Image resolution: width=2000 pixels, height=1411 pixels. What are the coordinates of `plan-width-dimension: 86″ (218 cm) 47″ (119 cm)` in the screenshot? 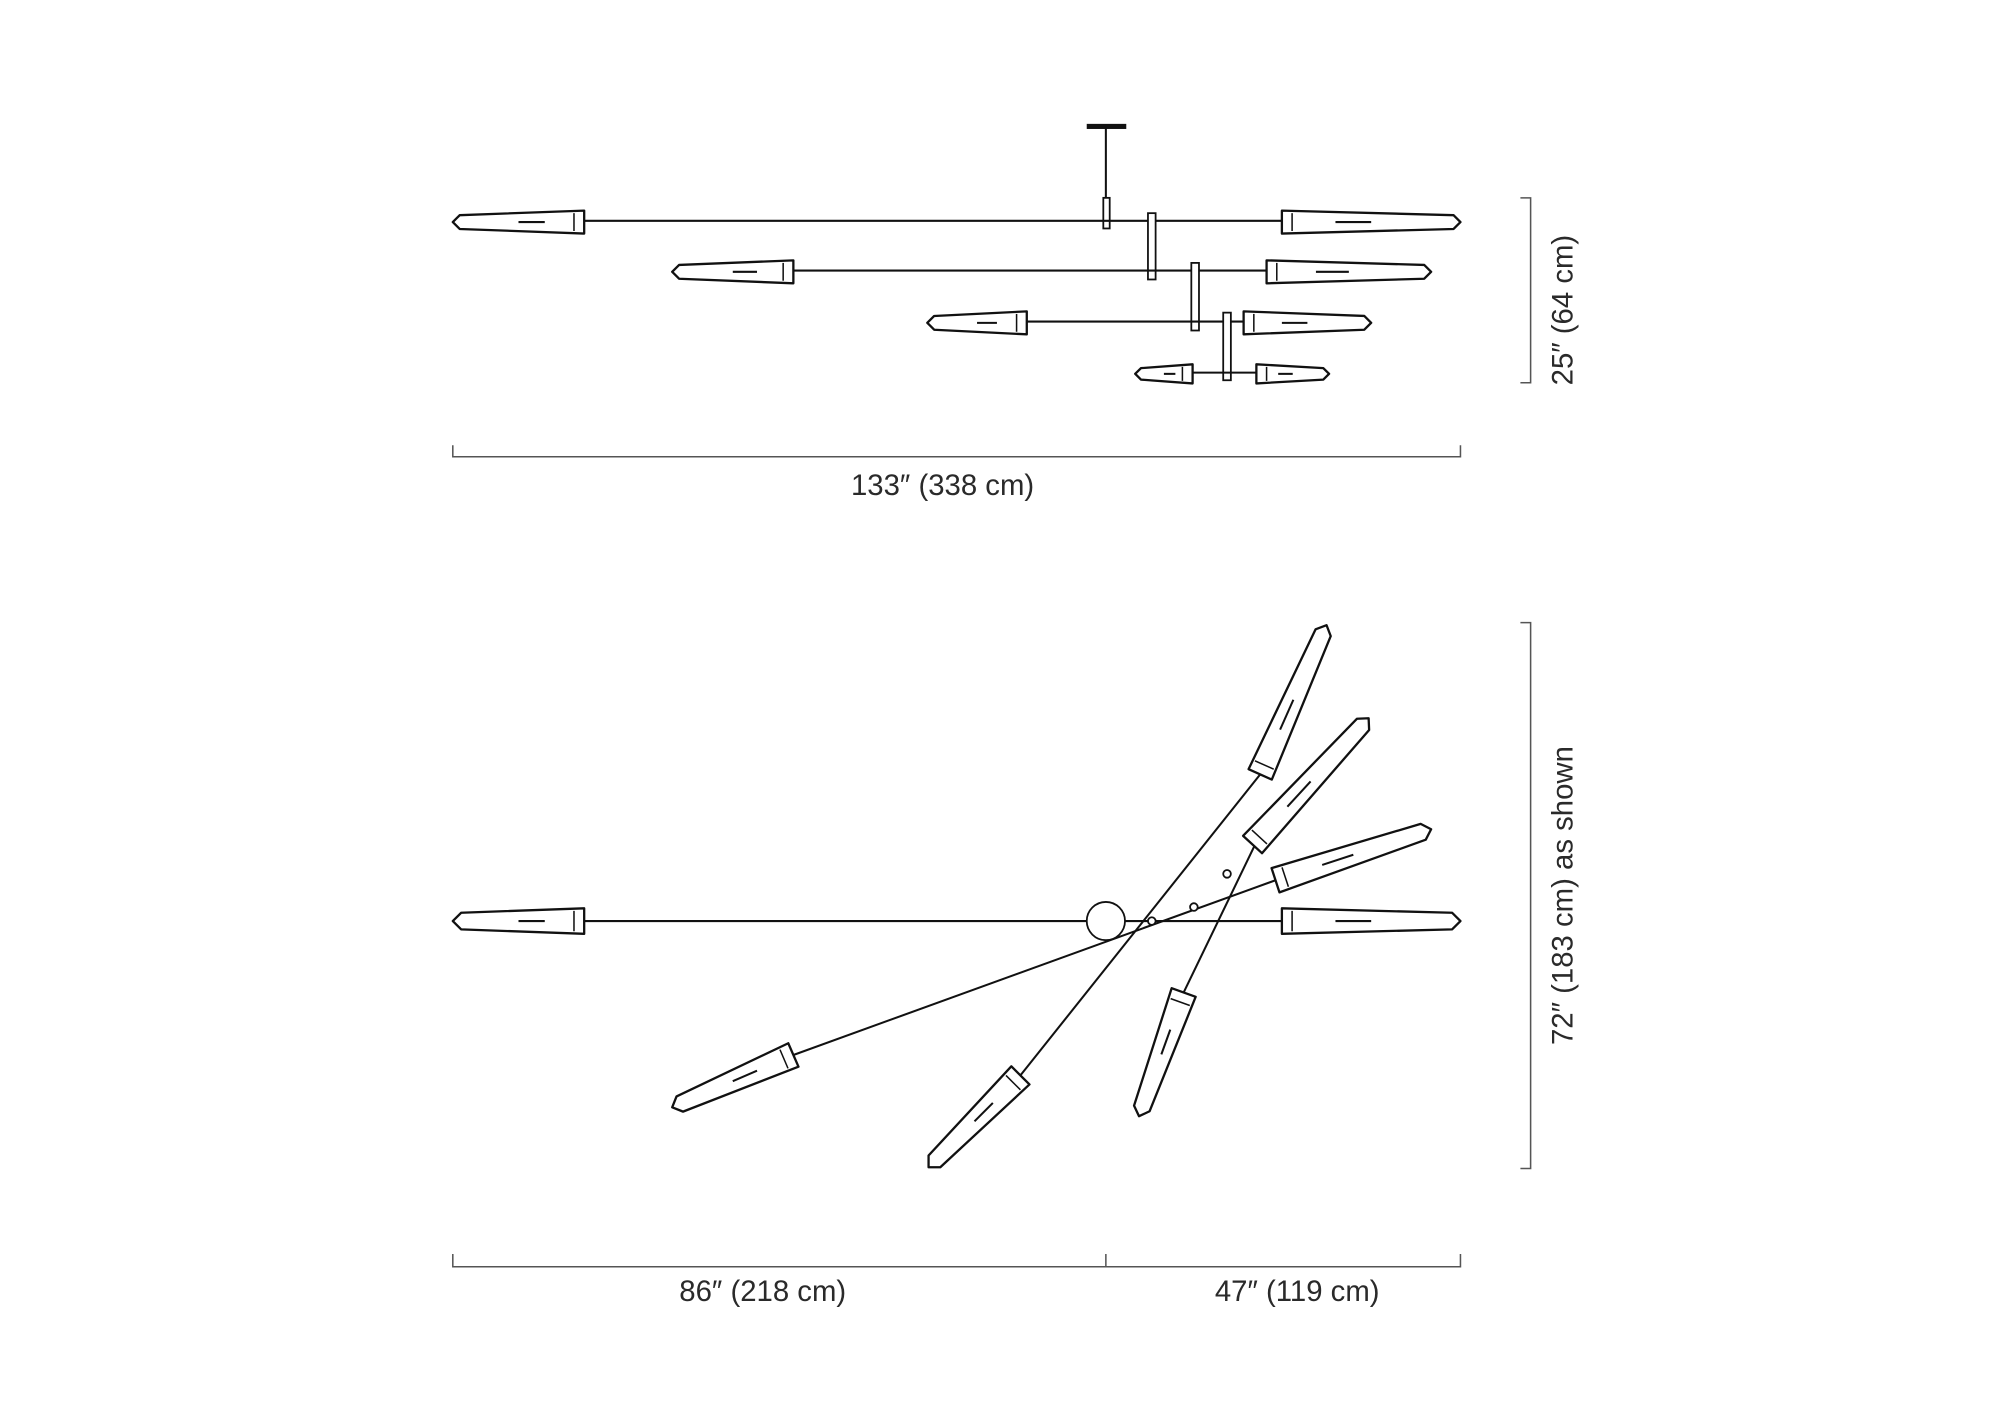 It's located at (957, 1280).